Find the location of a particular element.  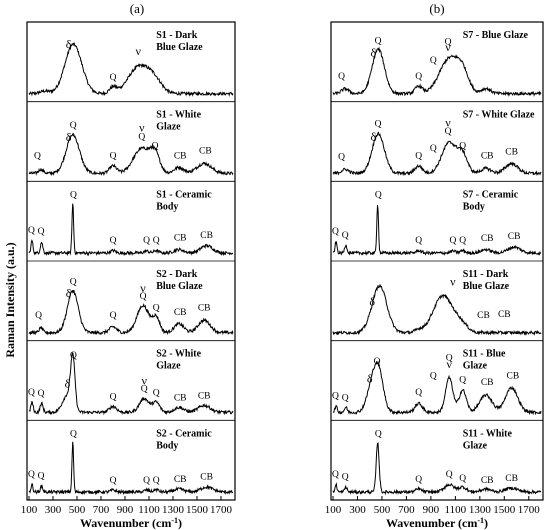

x-tick-label-a-8: 1700 is located at coordinates (221, 510).